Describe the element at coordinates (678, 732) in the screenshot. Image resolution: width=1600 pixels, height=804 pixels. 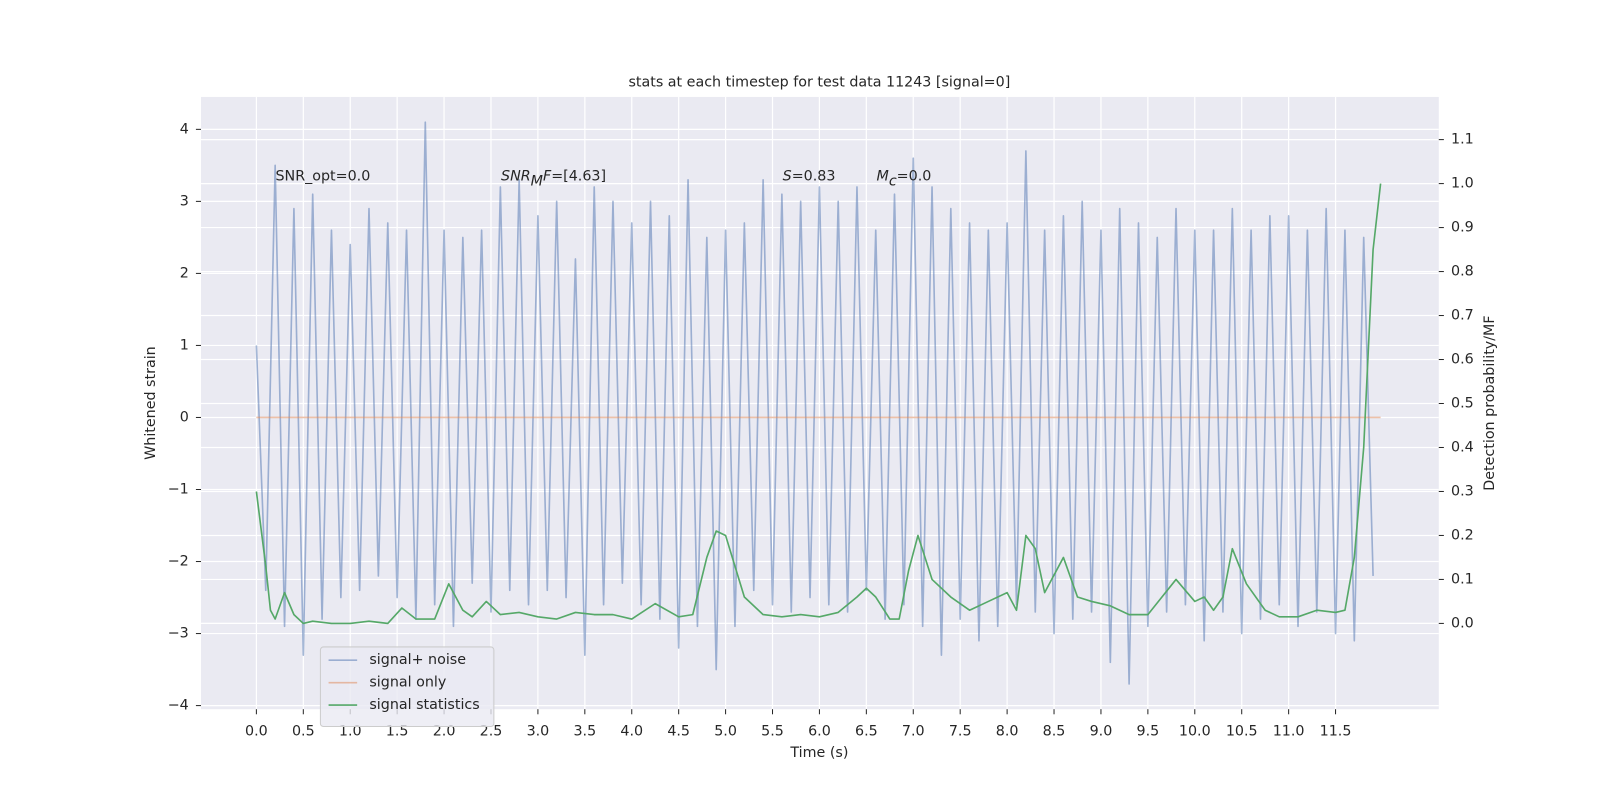
I see `x-tick-label: 4.5` at that location.